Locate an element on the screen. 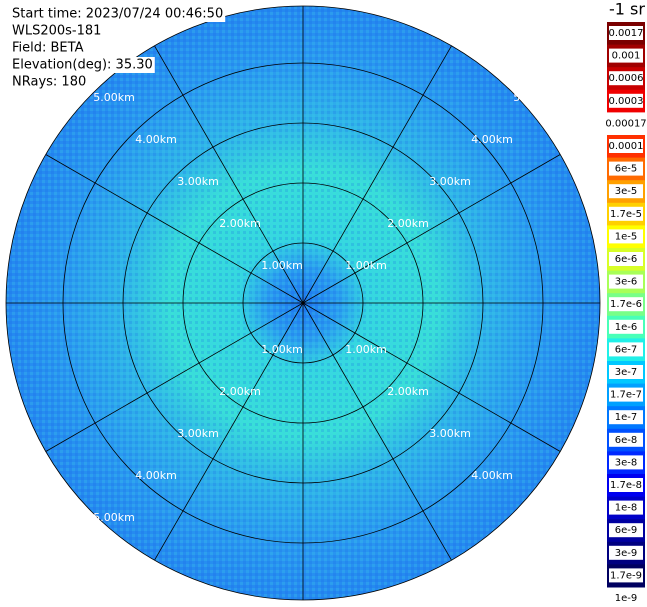  header-line: Start time: 2023/07/24 00:46:50 is located at coordinates (117, 14).